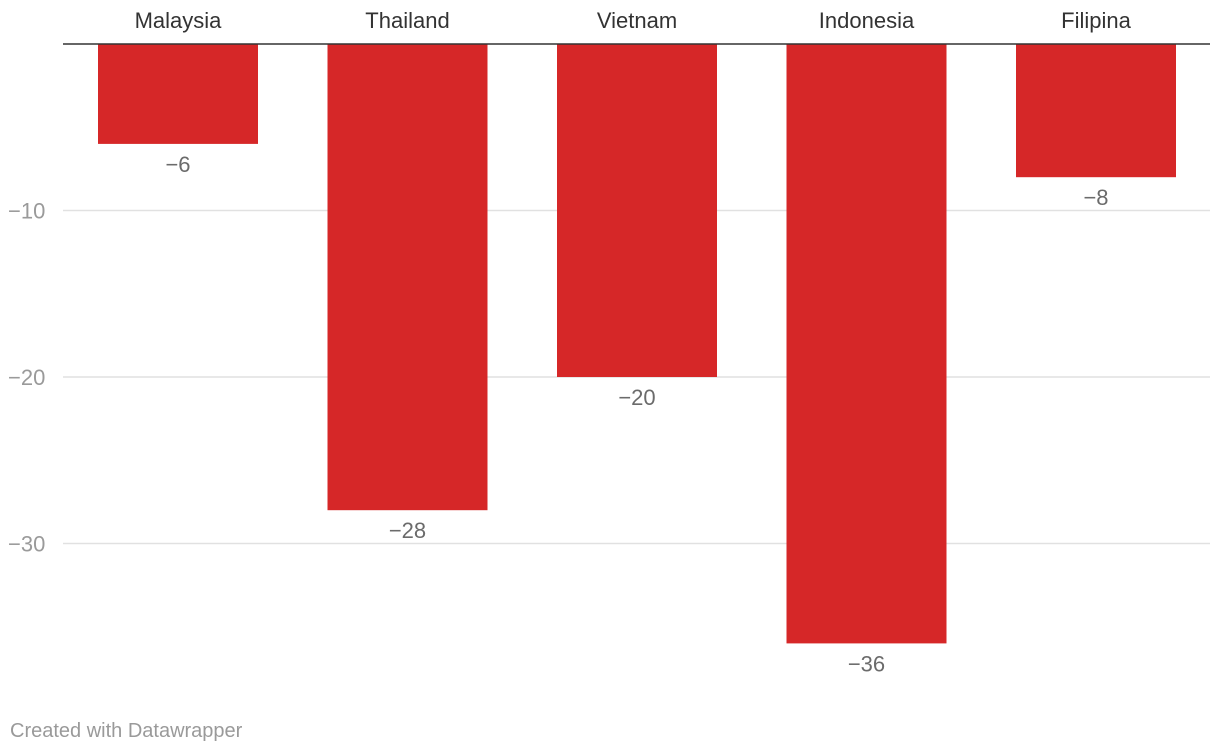  I want to click on category-label: Vietnam, so click(637, 20).